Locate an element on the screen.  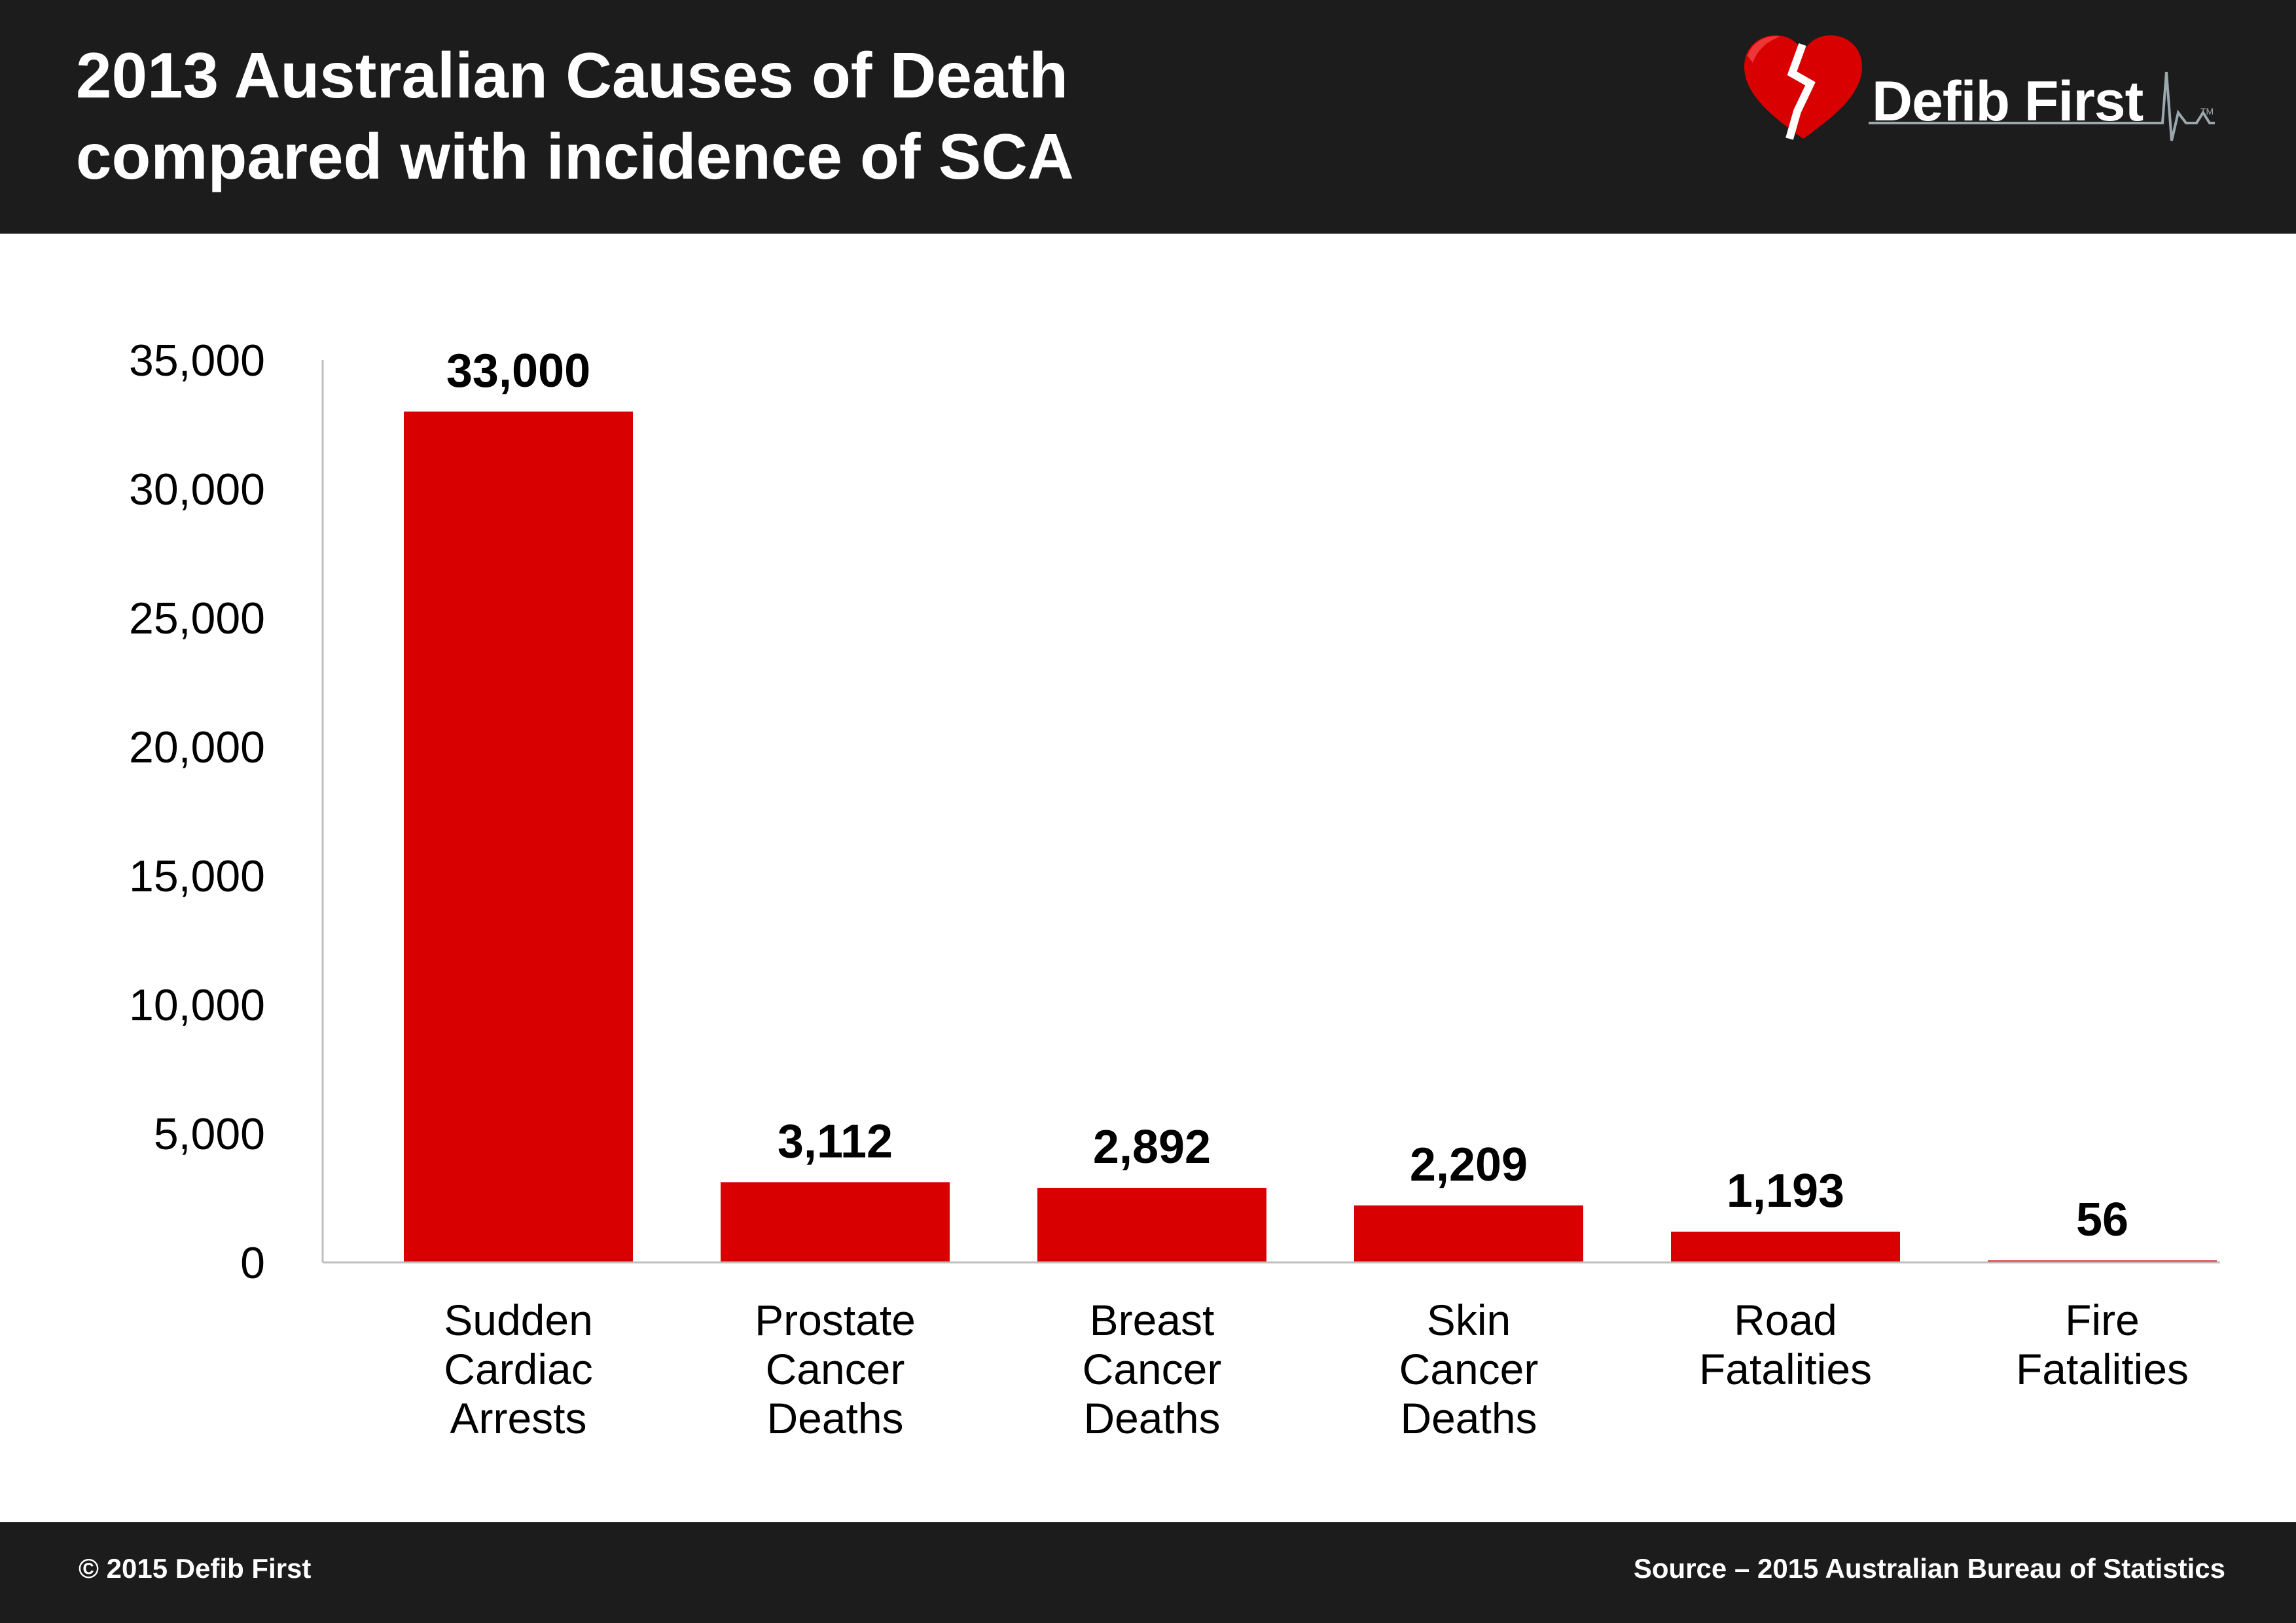
category-label: Road Fatalities is located at coordinates (1785, 1344).